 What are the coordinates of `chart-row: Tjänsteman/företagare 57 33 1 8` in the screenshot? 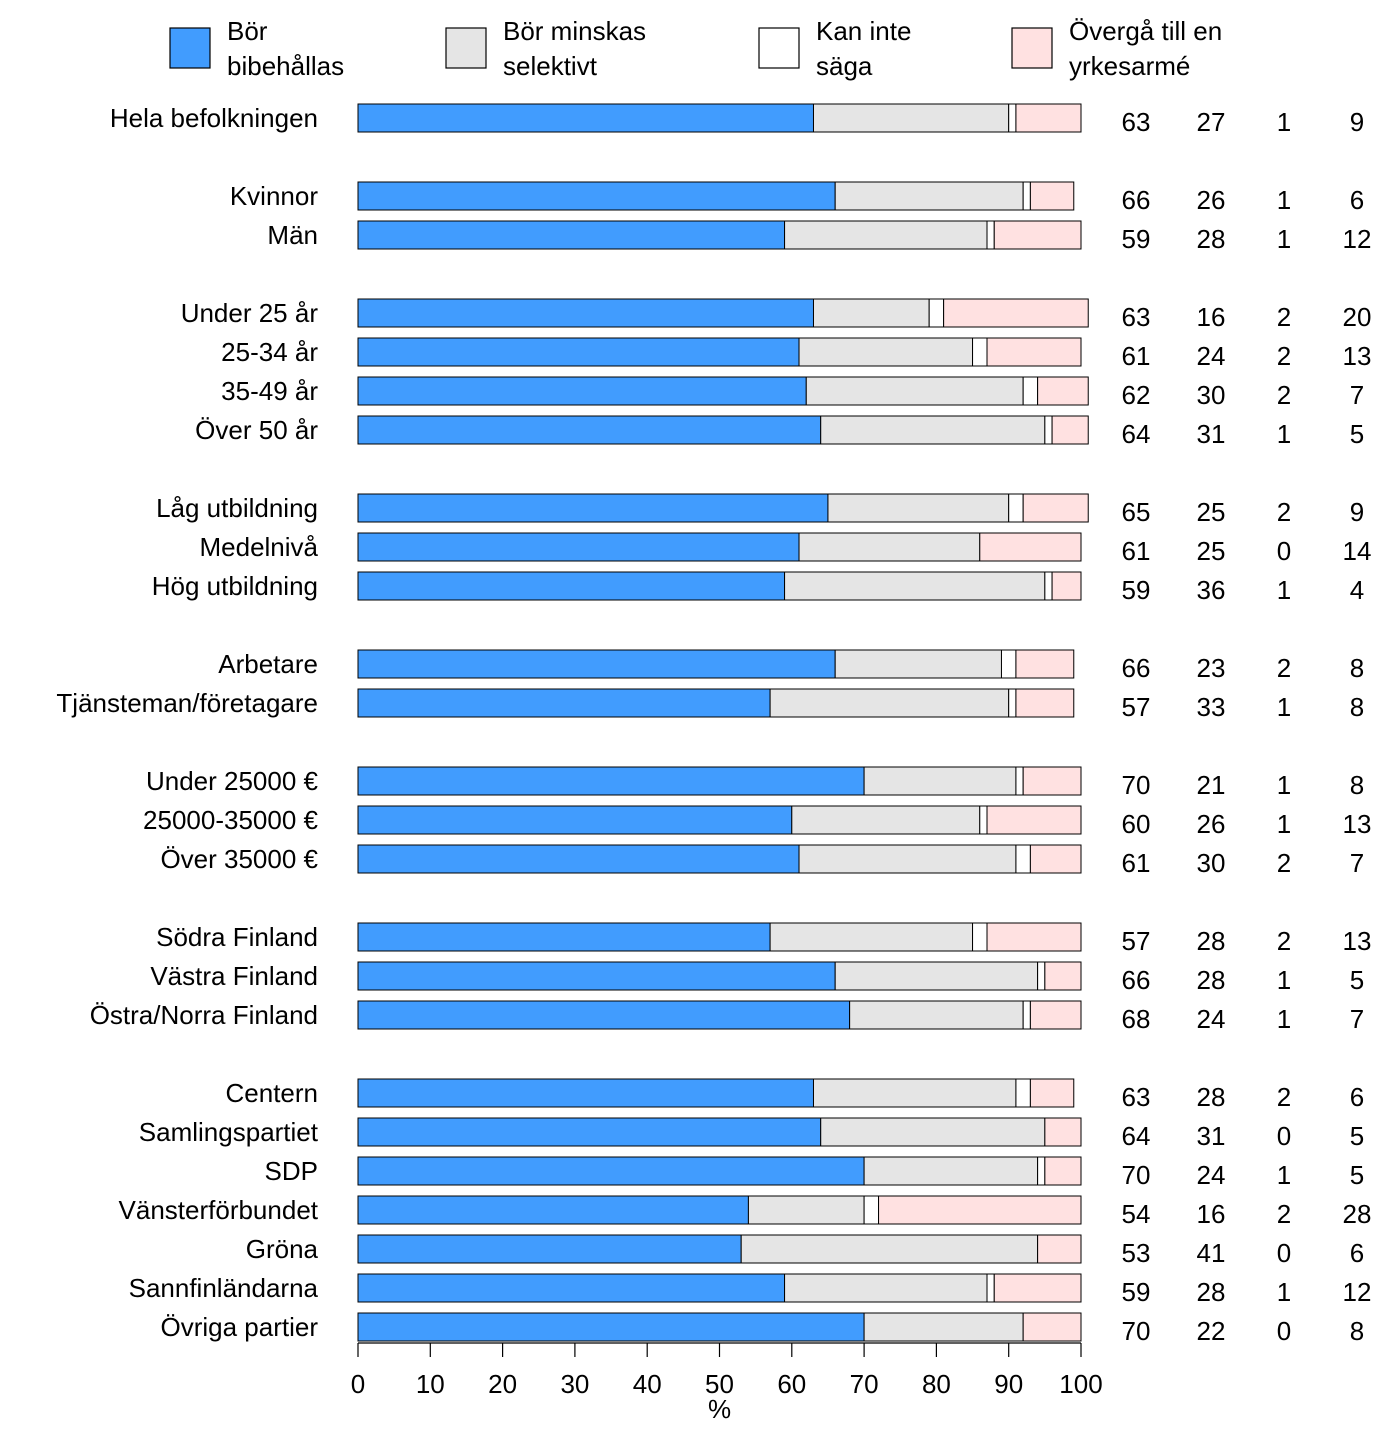 It's located at (710, 705).